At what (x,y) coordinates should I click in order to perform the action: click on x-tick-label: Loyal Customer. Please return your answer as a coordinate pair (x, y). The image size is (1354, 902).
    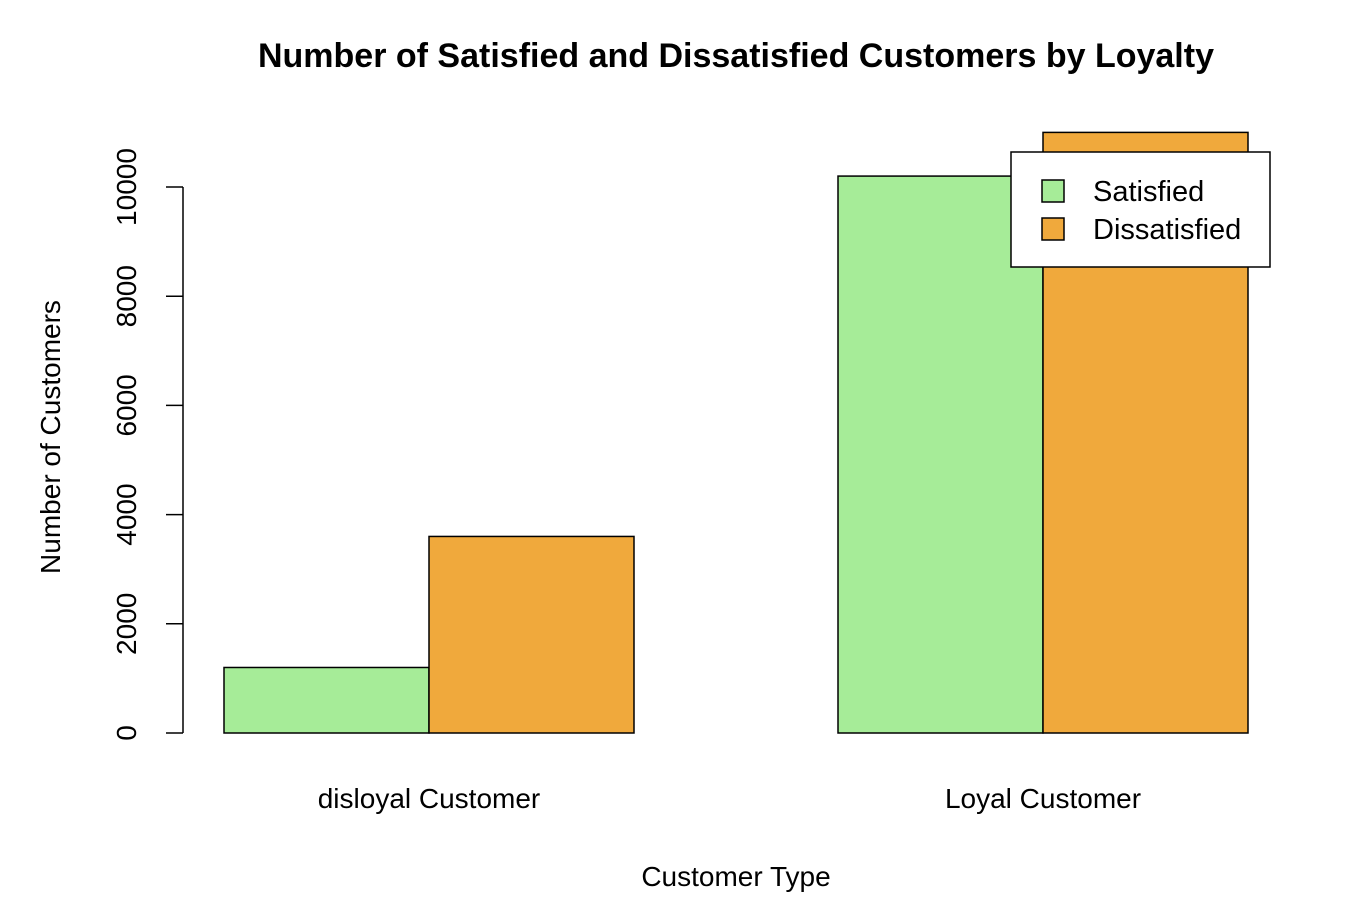
    Looking at the image, I should click on (1043, 798).